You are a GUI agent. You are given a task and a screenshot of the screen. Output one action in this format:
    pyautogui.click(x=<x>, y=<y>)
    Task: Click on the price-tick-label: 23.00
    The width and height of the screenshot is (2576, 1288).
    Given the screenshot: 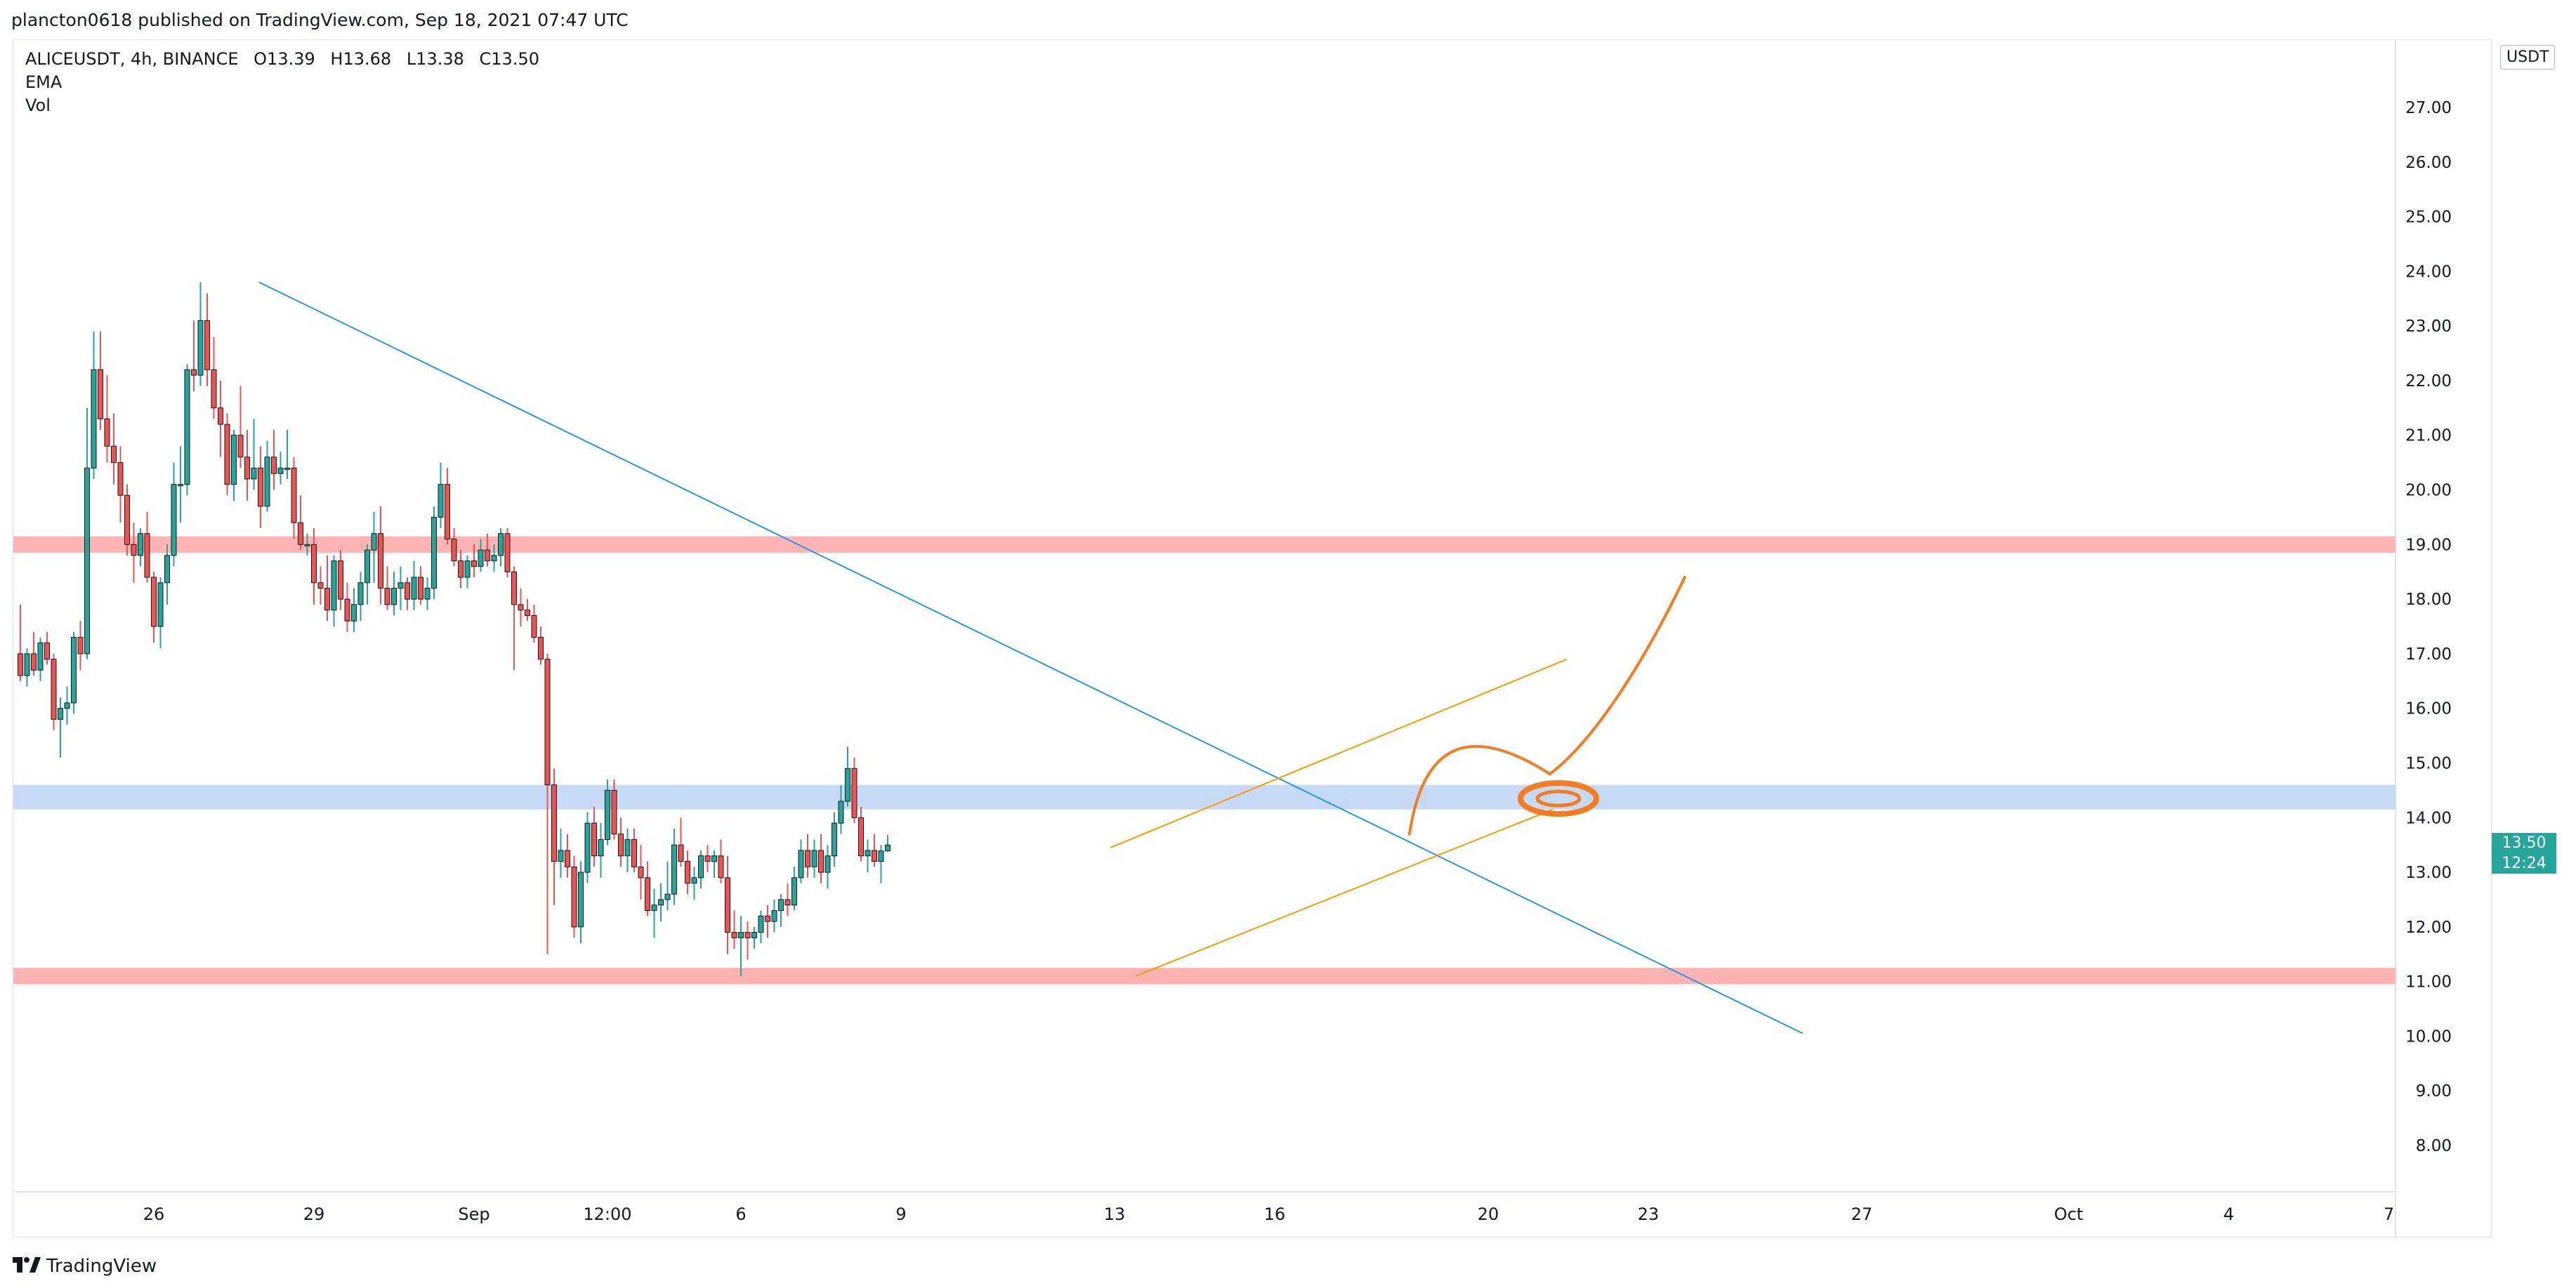 What is the action you would take?
    pyautogui.click(x=2428, y=326)
    